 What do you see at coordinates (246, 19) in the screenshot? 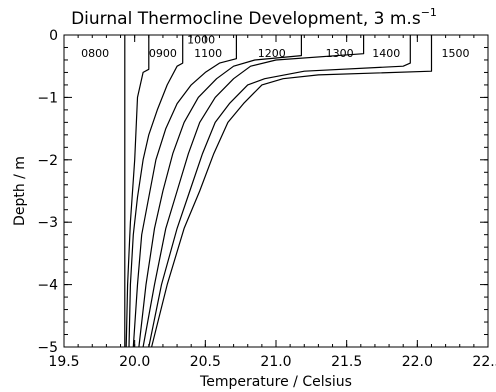
I see `chart-title-main: Diurnal Thermocline Development, 3 m.s` at bounding box center [246, 19].